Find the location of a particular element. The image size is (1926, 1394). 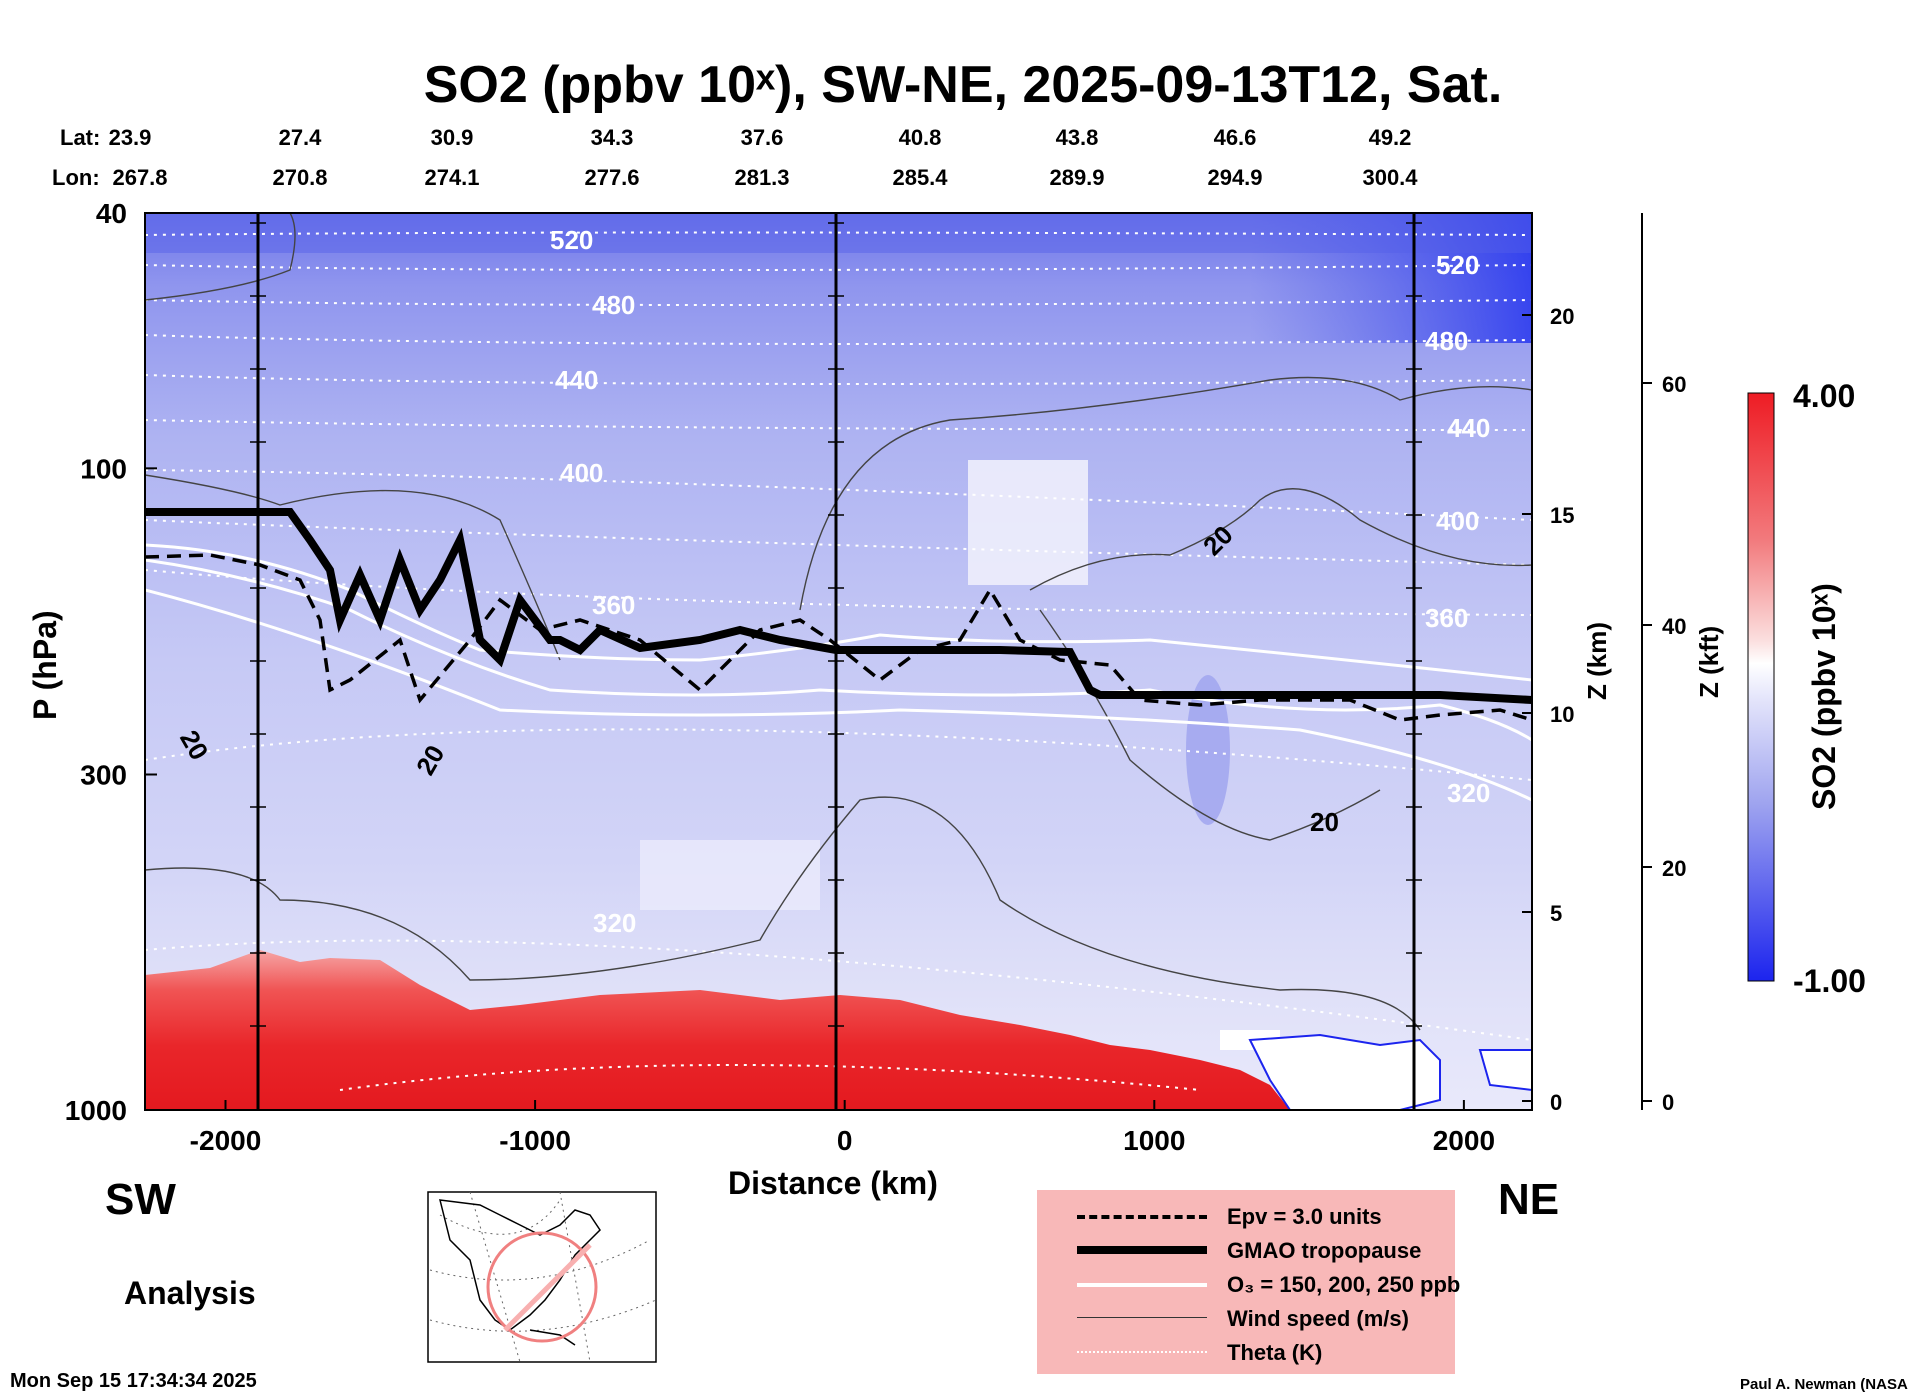

z-kft-tick-label: 20 is located at coordinates (1674, 868).